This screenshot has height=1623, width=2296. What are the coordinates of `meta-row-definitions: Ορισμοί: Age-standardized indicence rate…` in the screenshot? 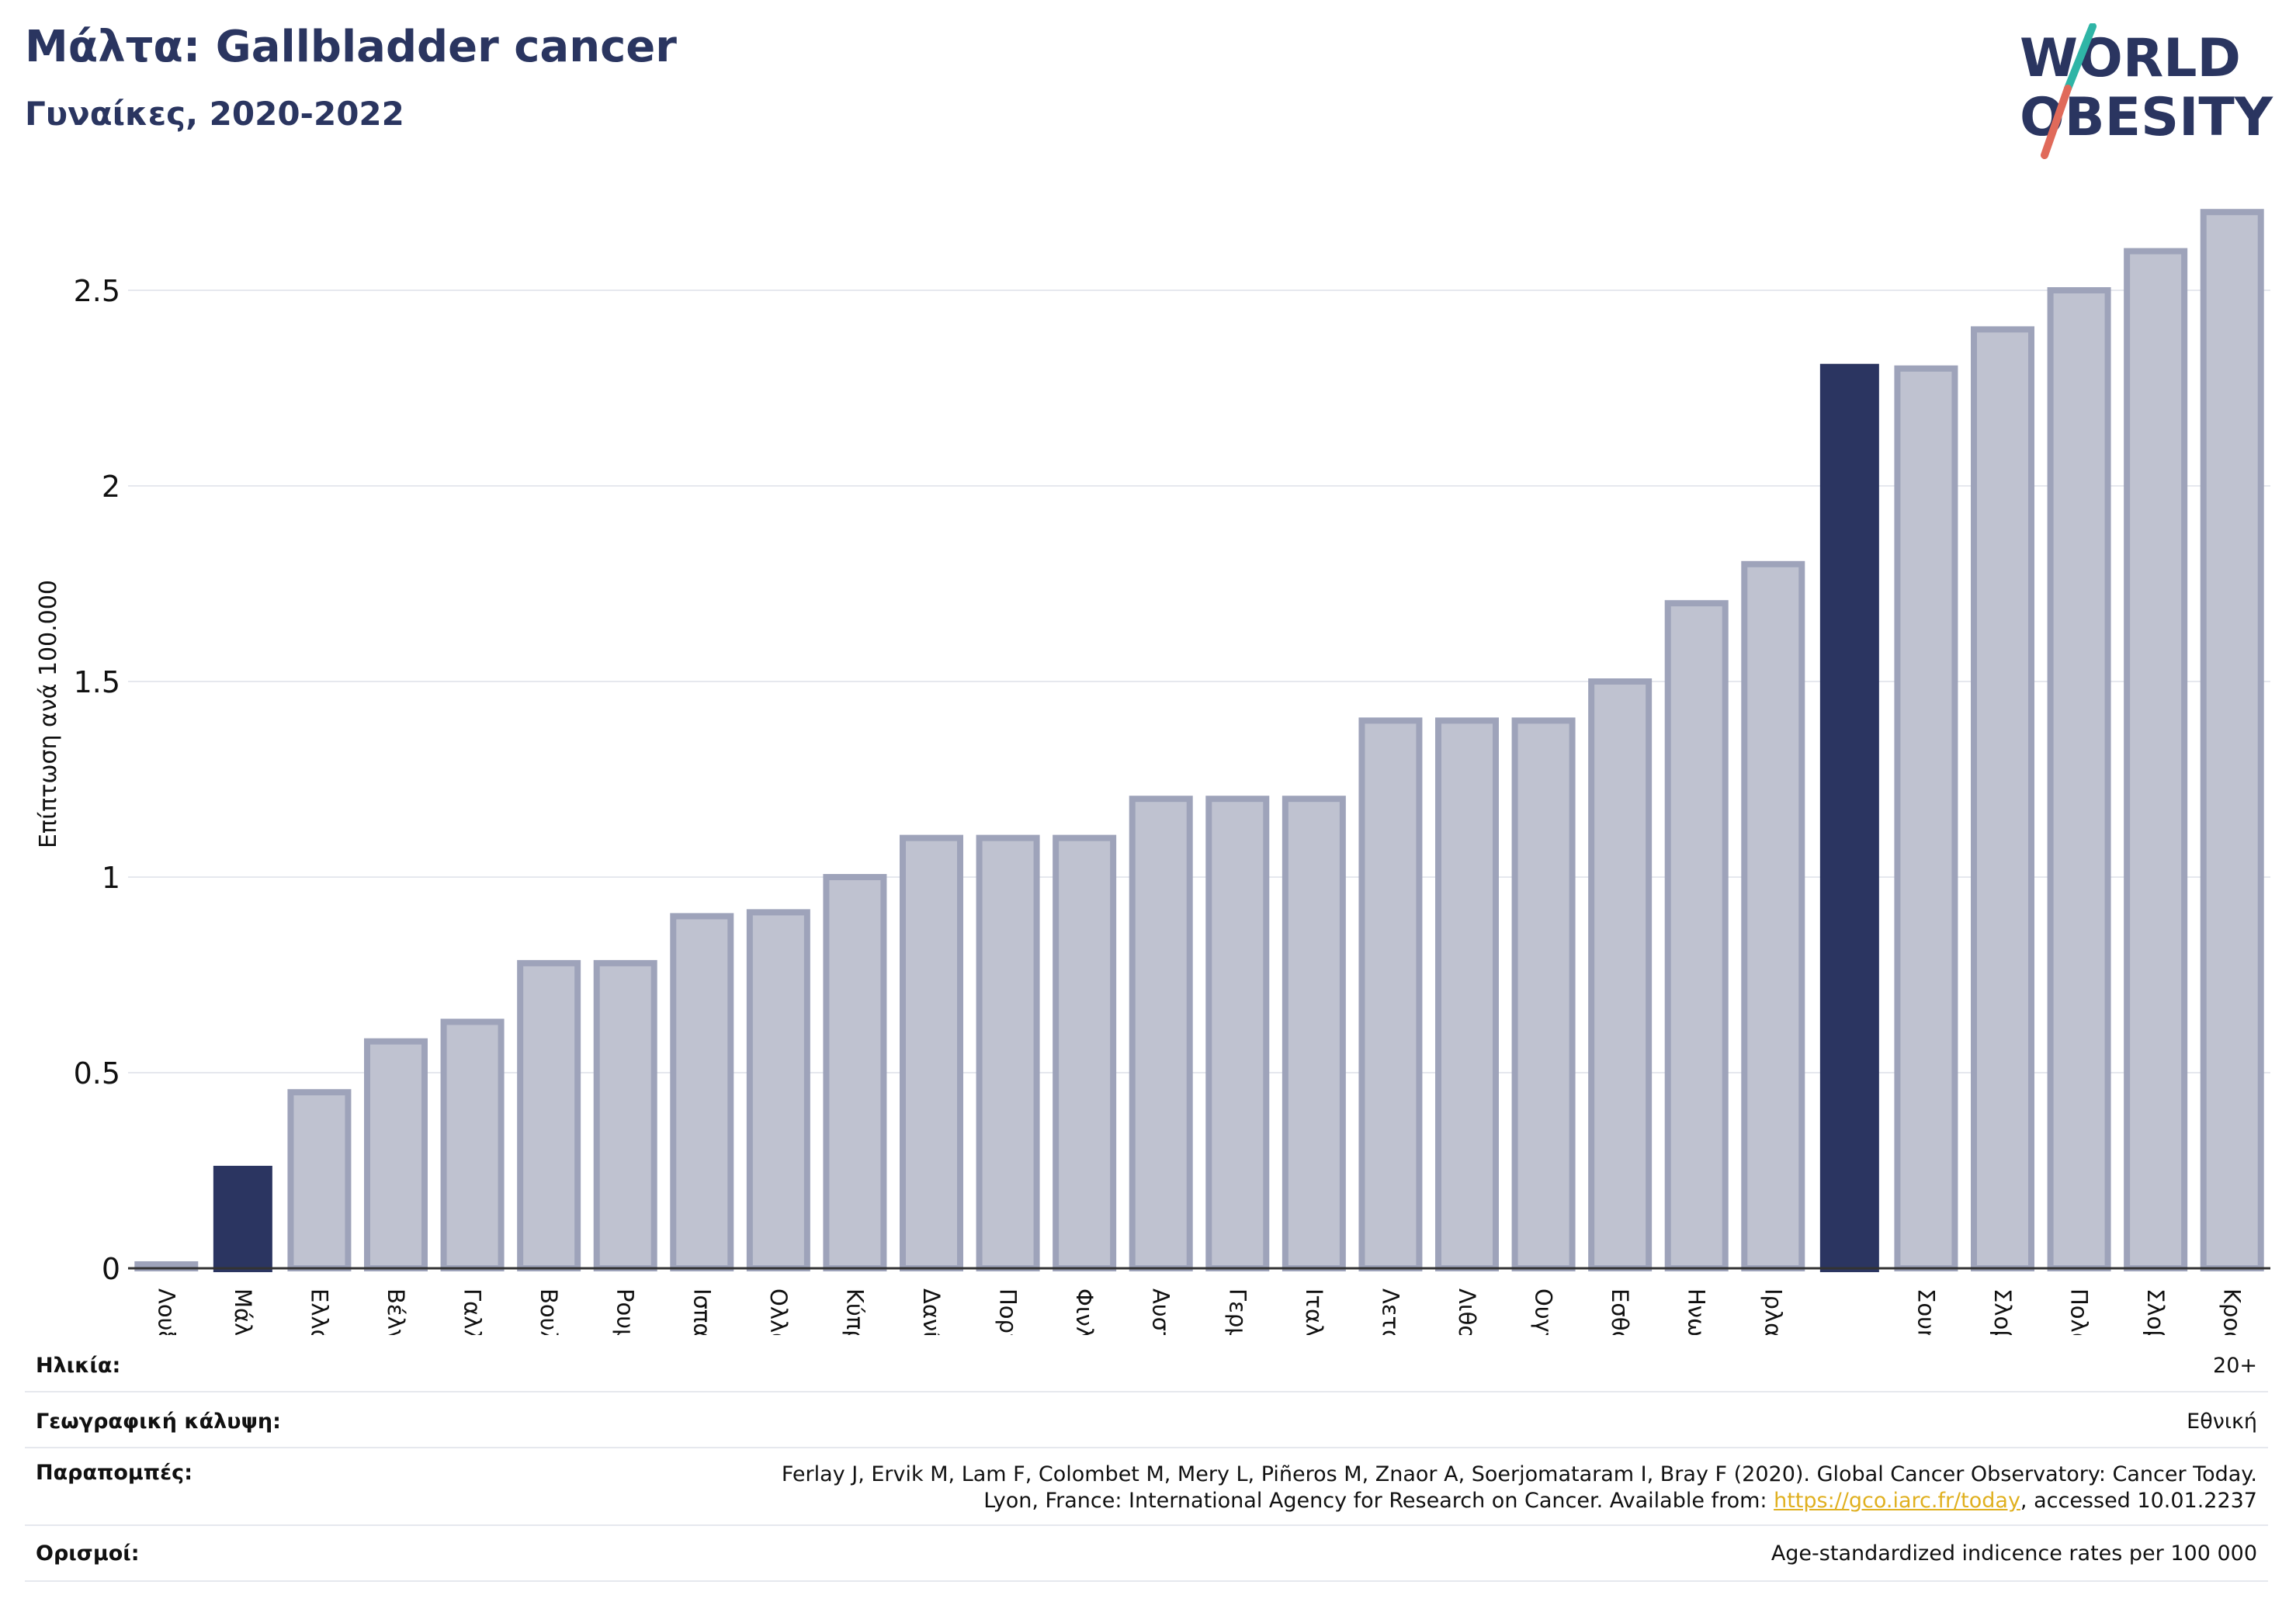 It's located at (1146, 1553).